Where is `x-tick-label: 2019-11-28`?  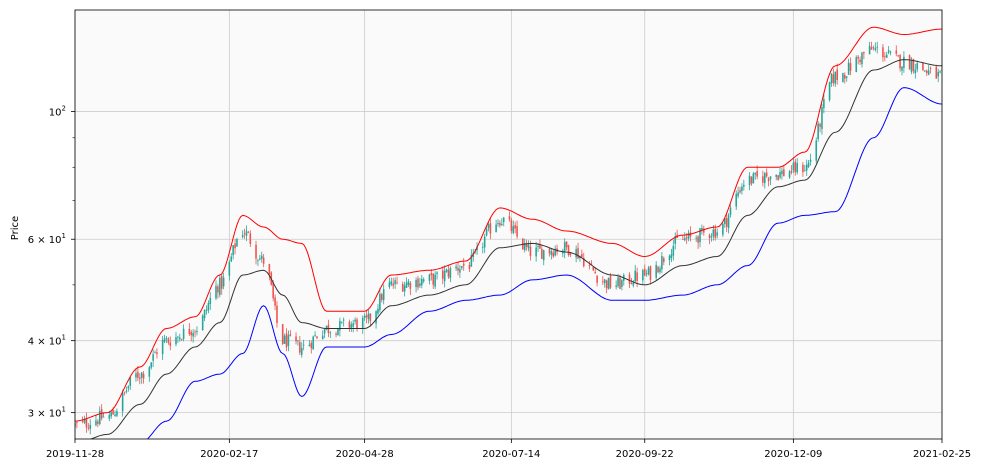
x-tick-label: 2019-11-28 is located at coordinates (75, 454).